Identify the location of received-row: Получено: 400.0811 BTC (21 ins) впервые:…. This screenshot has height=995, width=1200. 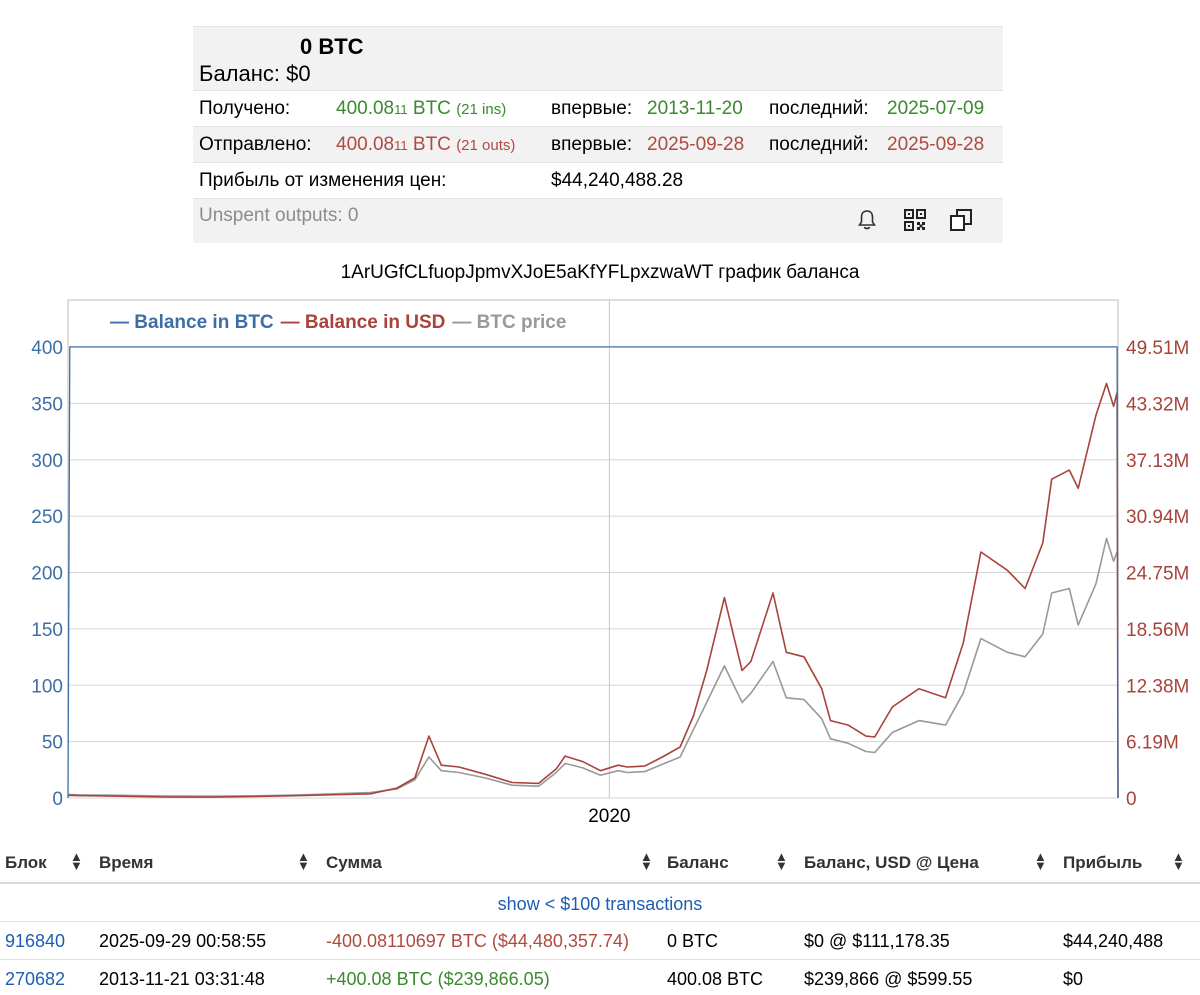
(598, 108).